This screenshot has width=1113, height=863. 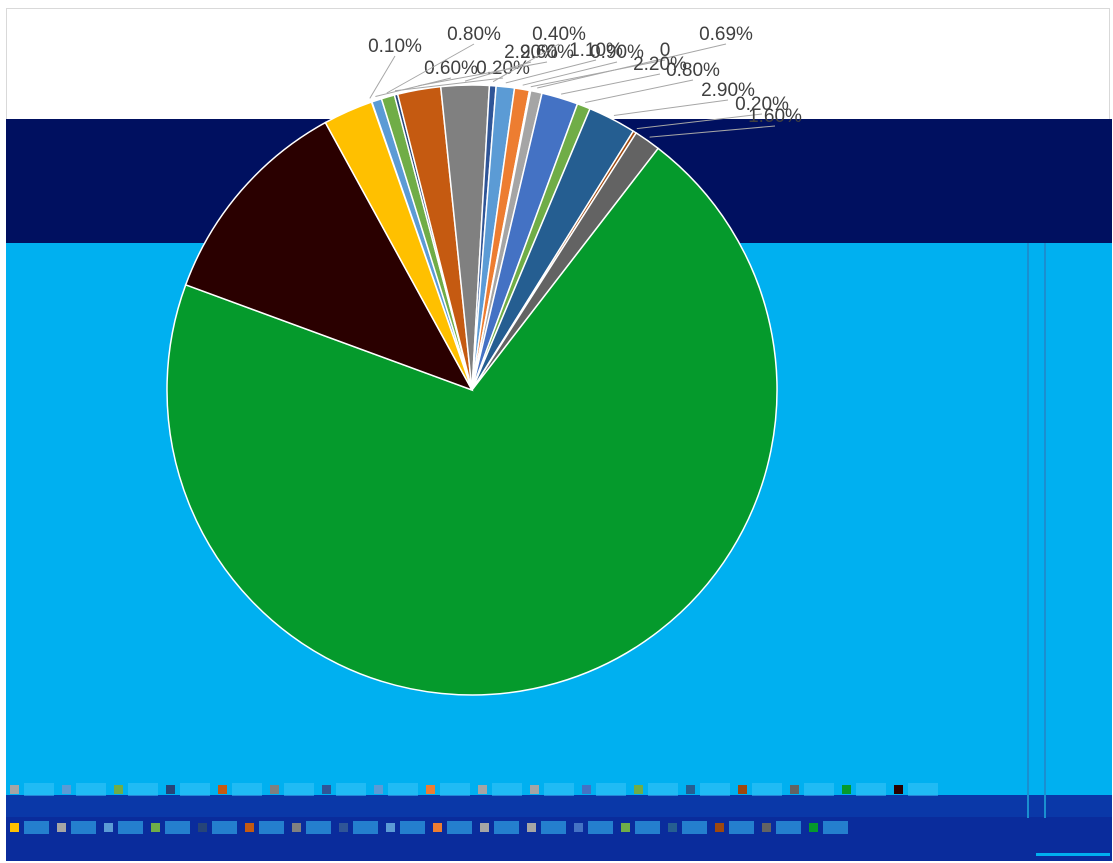 I want to click on vertical-divider, so click(x=1028, y=530).